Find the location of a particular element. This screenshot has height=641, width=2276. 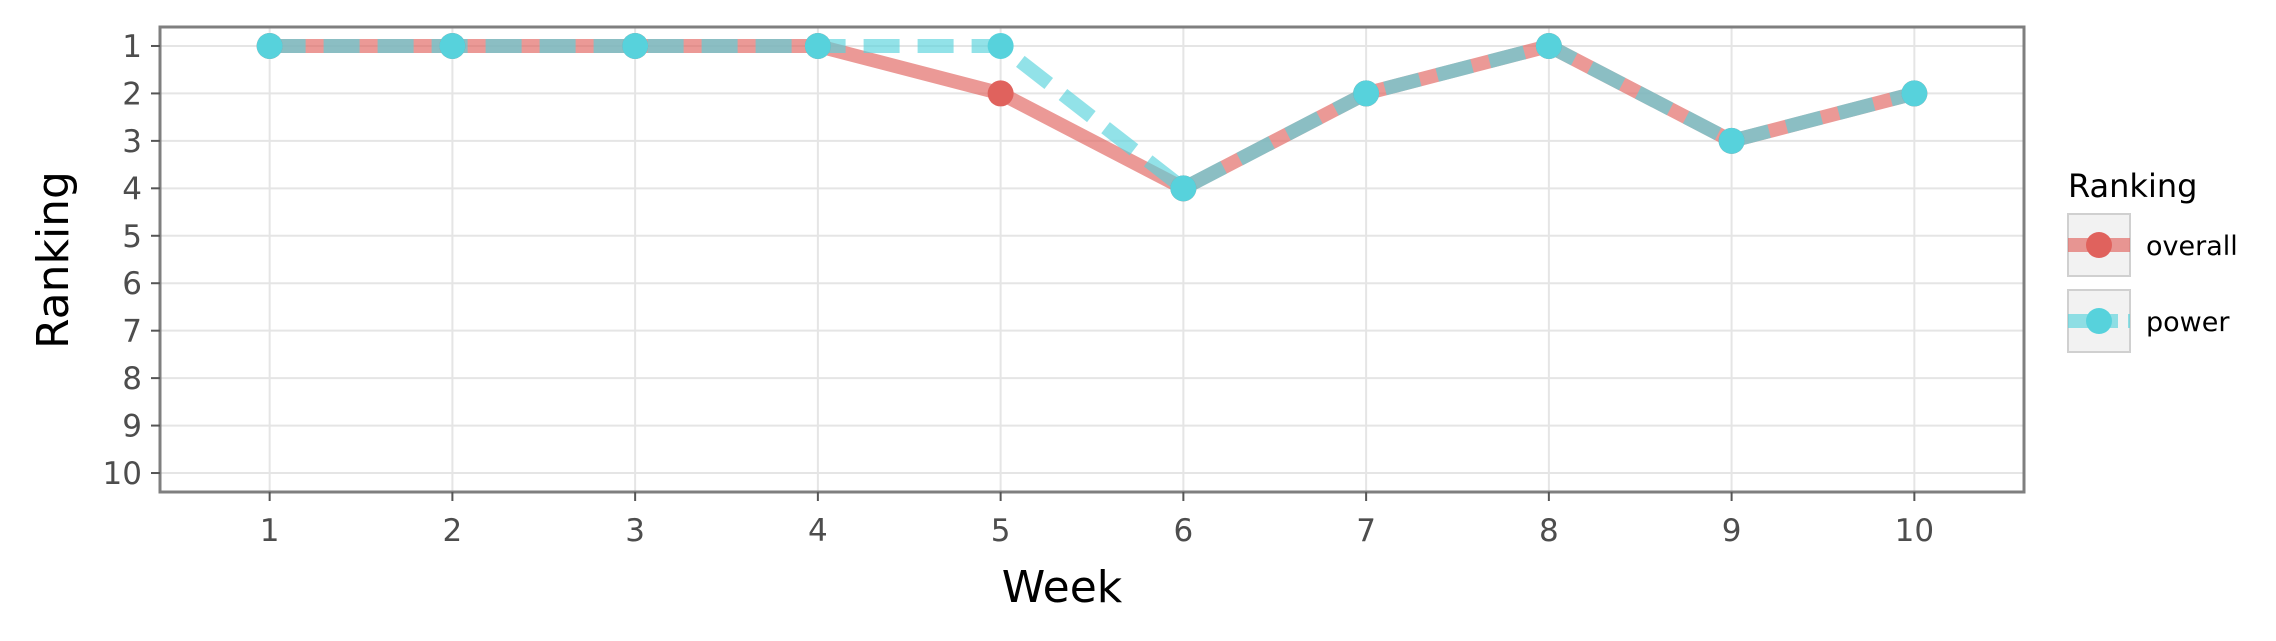

x-tick-label: 4 is located at coordinates (818, 531).